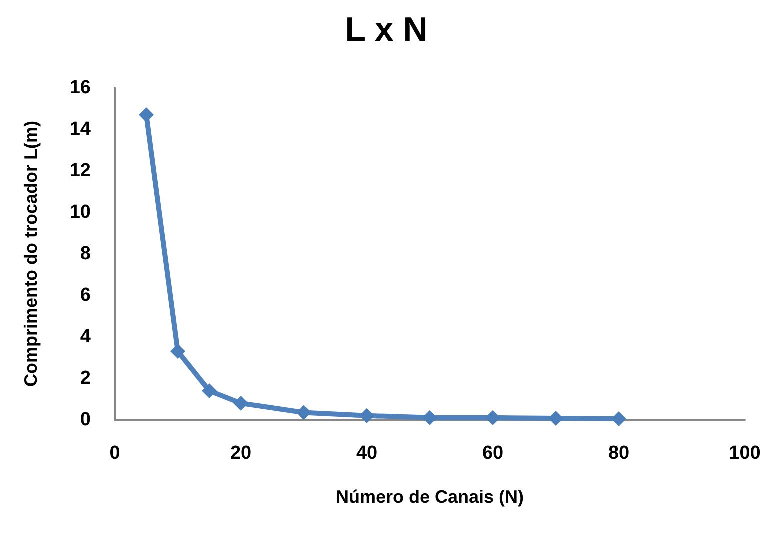 The width and height of the screenshot is (773, 535). What do you see at coordinates (85, 378) in the screenshot?
I see `y-tick-label: 2` at bounding box center [85, 378].